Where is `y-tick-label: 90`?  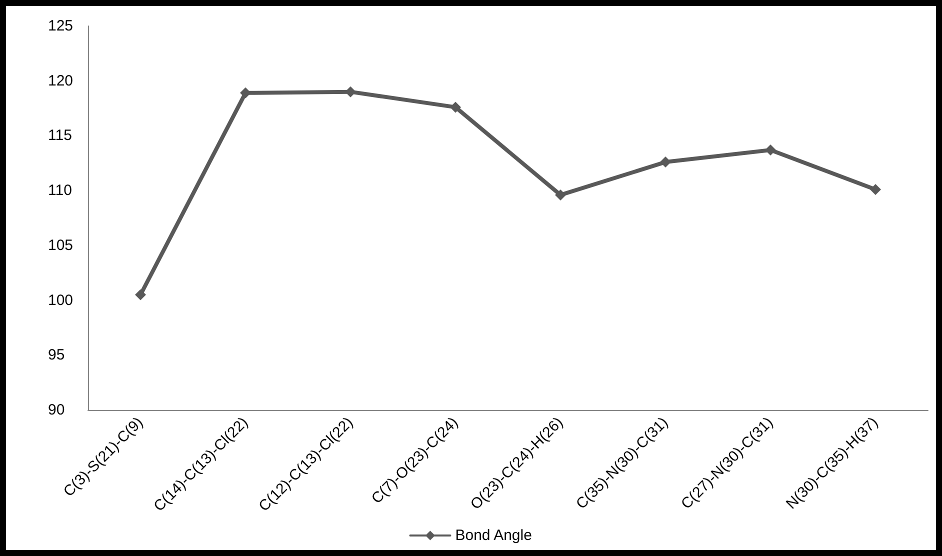 y-tick-label: 90 is located at coordinates (56, 410).